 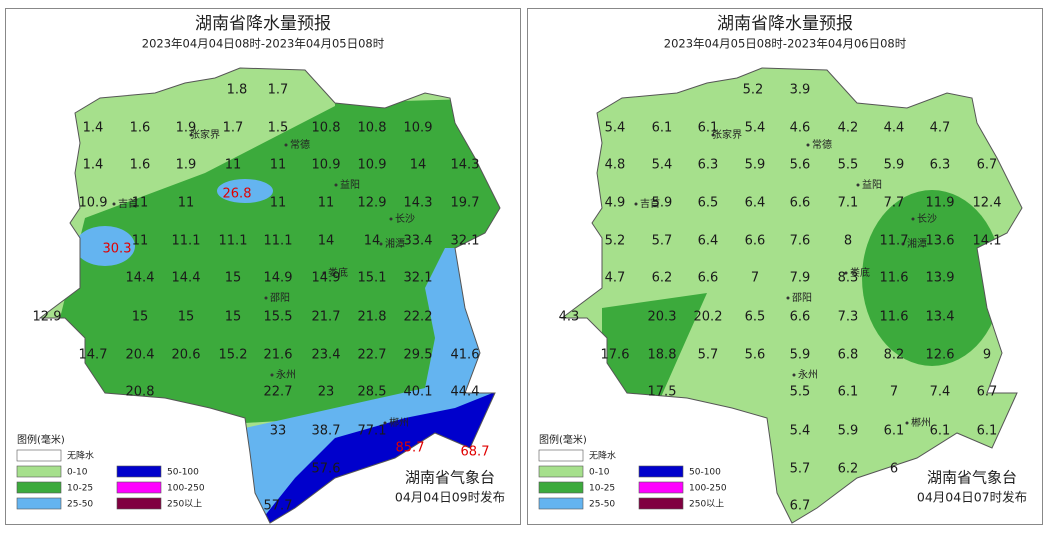 I want to click on rainfall-value: 5.4, so click(x=800, y=431).